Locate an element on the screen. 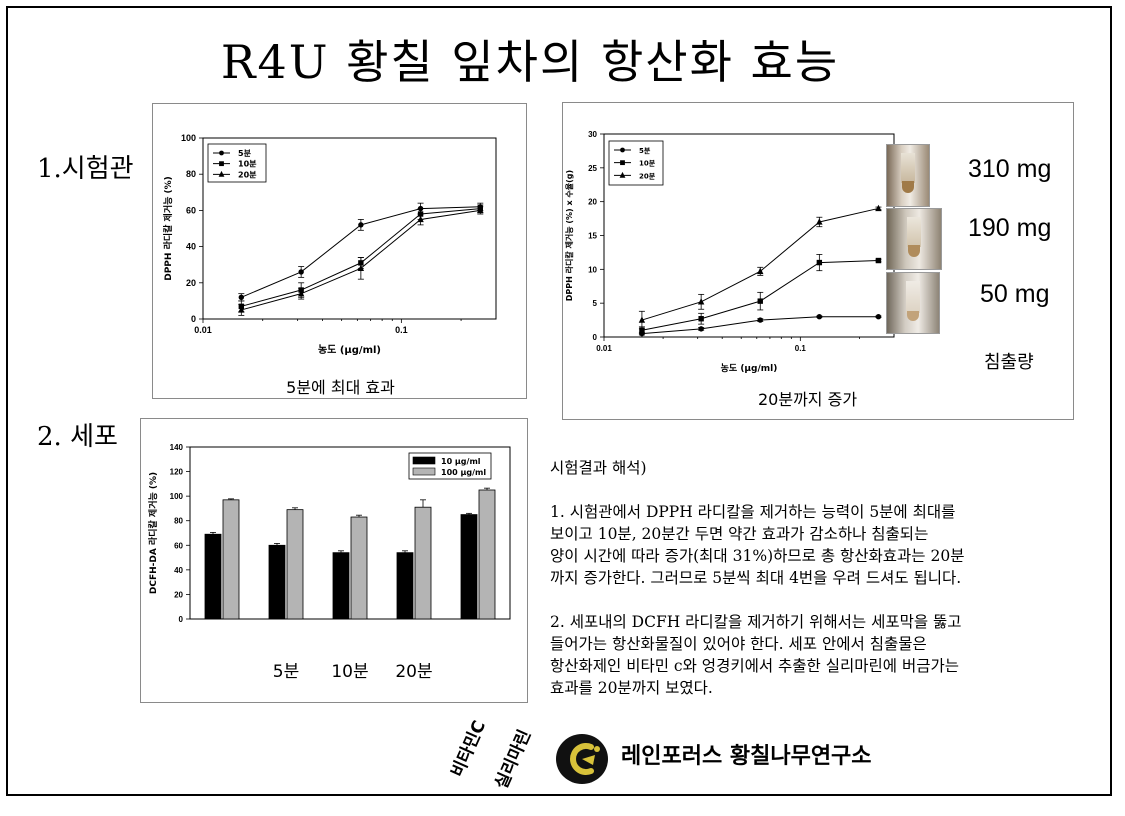  organization-name: 레인포러스 황칠나무연구소 is located at coordinates (746, 756).